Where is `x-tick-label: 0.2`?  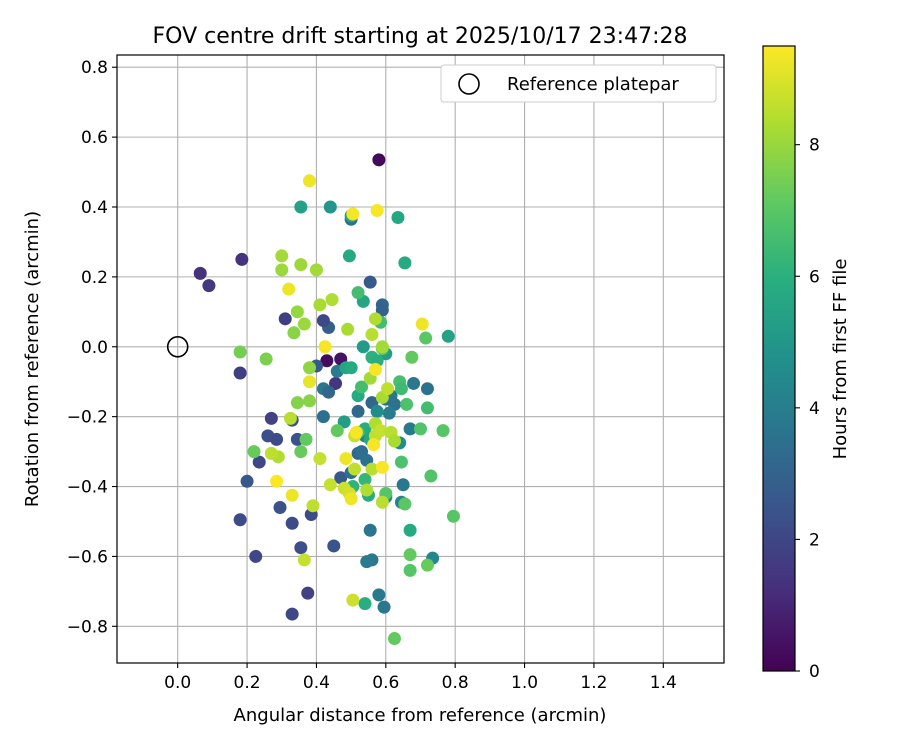
x-tick-label: 0.2 is located at coordinates (247, 683).